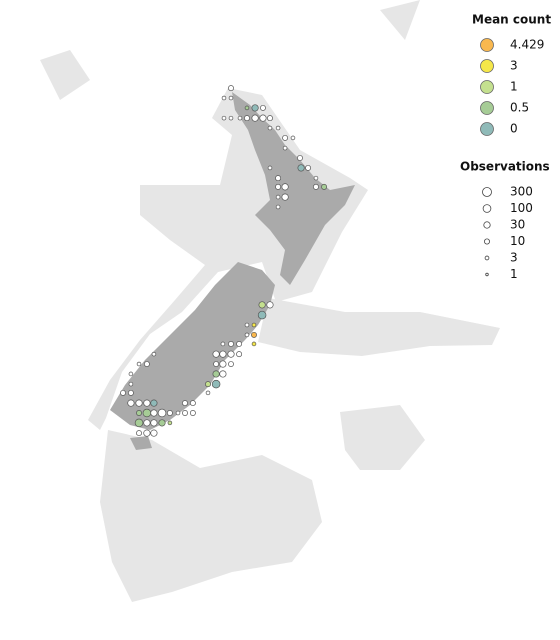 This screenshot has height=640, width=560. Describe the element at coordinates (511, 20) in the screenshot. I see `legend-title: Mean count` at that location.